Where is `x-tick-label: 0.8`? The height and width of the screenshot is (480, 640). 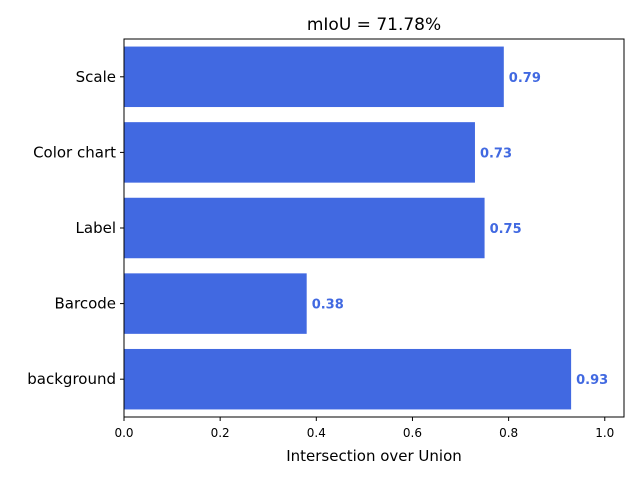
x-tick-label: 0.8 is located at coordinates (508, 433).